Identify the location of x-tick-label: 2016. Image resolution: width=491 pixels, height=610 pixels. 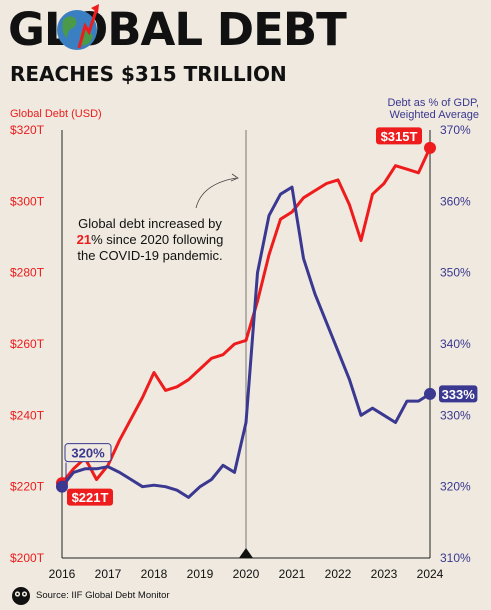
(62, 574).